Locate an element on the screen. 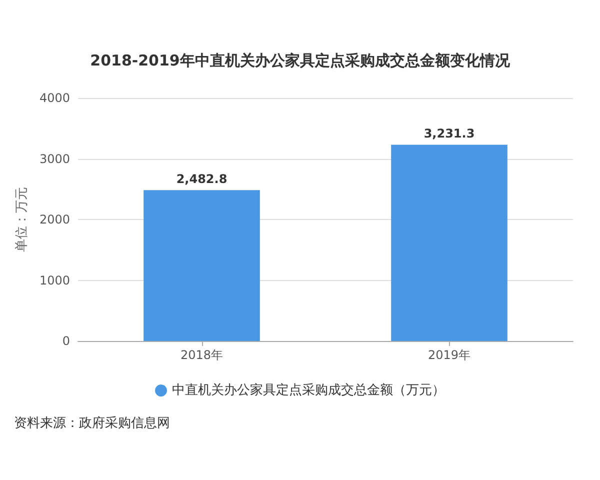 This screenshot has width=600, height=480. chart-title: 2018-2019年中直机关办公家具定点采购成交总金额变化情况 is located at coordinates (300, 61).